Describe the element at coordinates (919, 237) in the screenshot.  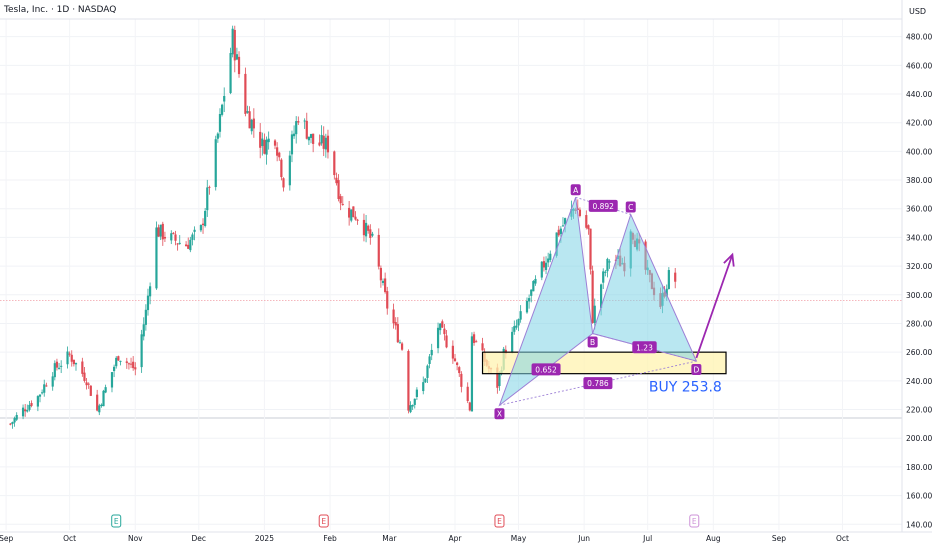
I see `y-tick-label: 340.00` at that location.